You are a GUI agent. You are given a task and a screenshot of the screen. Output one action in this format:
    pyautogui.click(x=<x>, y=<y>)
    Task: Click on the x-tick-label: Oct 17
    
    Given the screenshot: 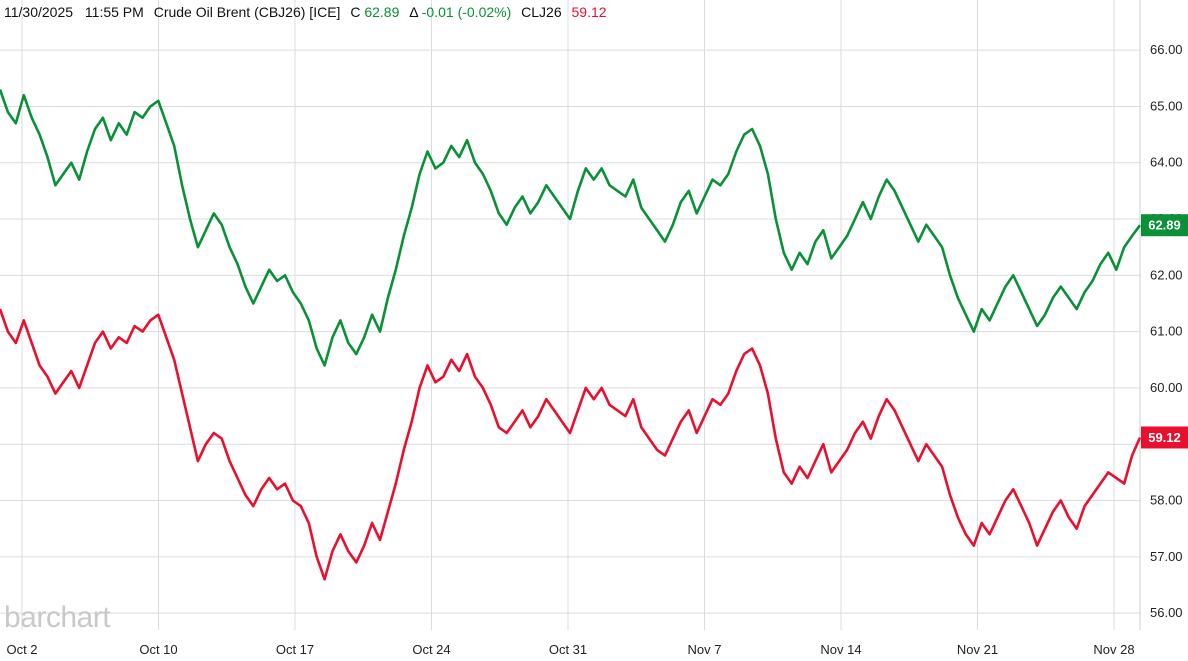 What is the action you would take?
    pyautogui.click(x=295, y=649)
    